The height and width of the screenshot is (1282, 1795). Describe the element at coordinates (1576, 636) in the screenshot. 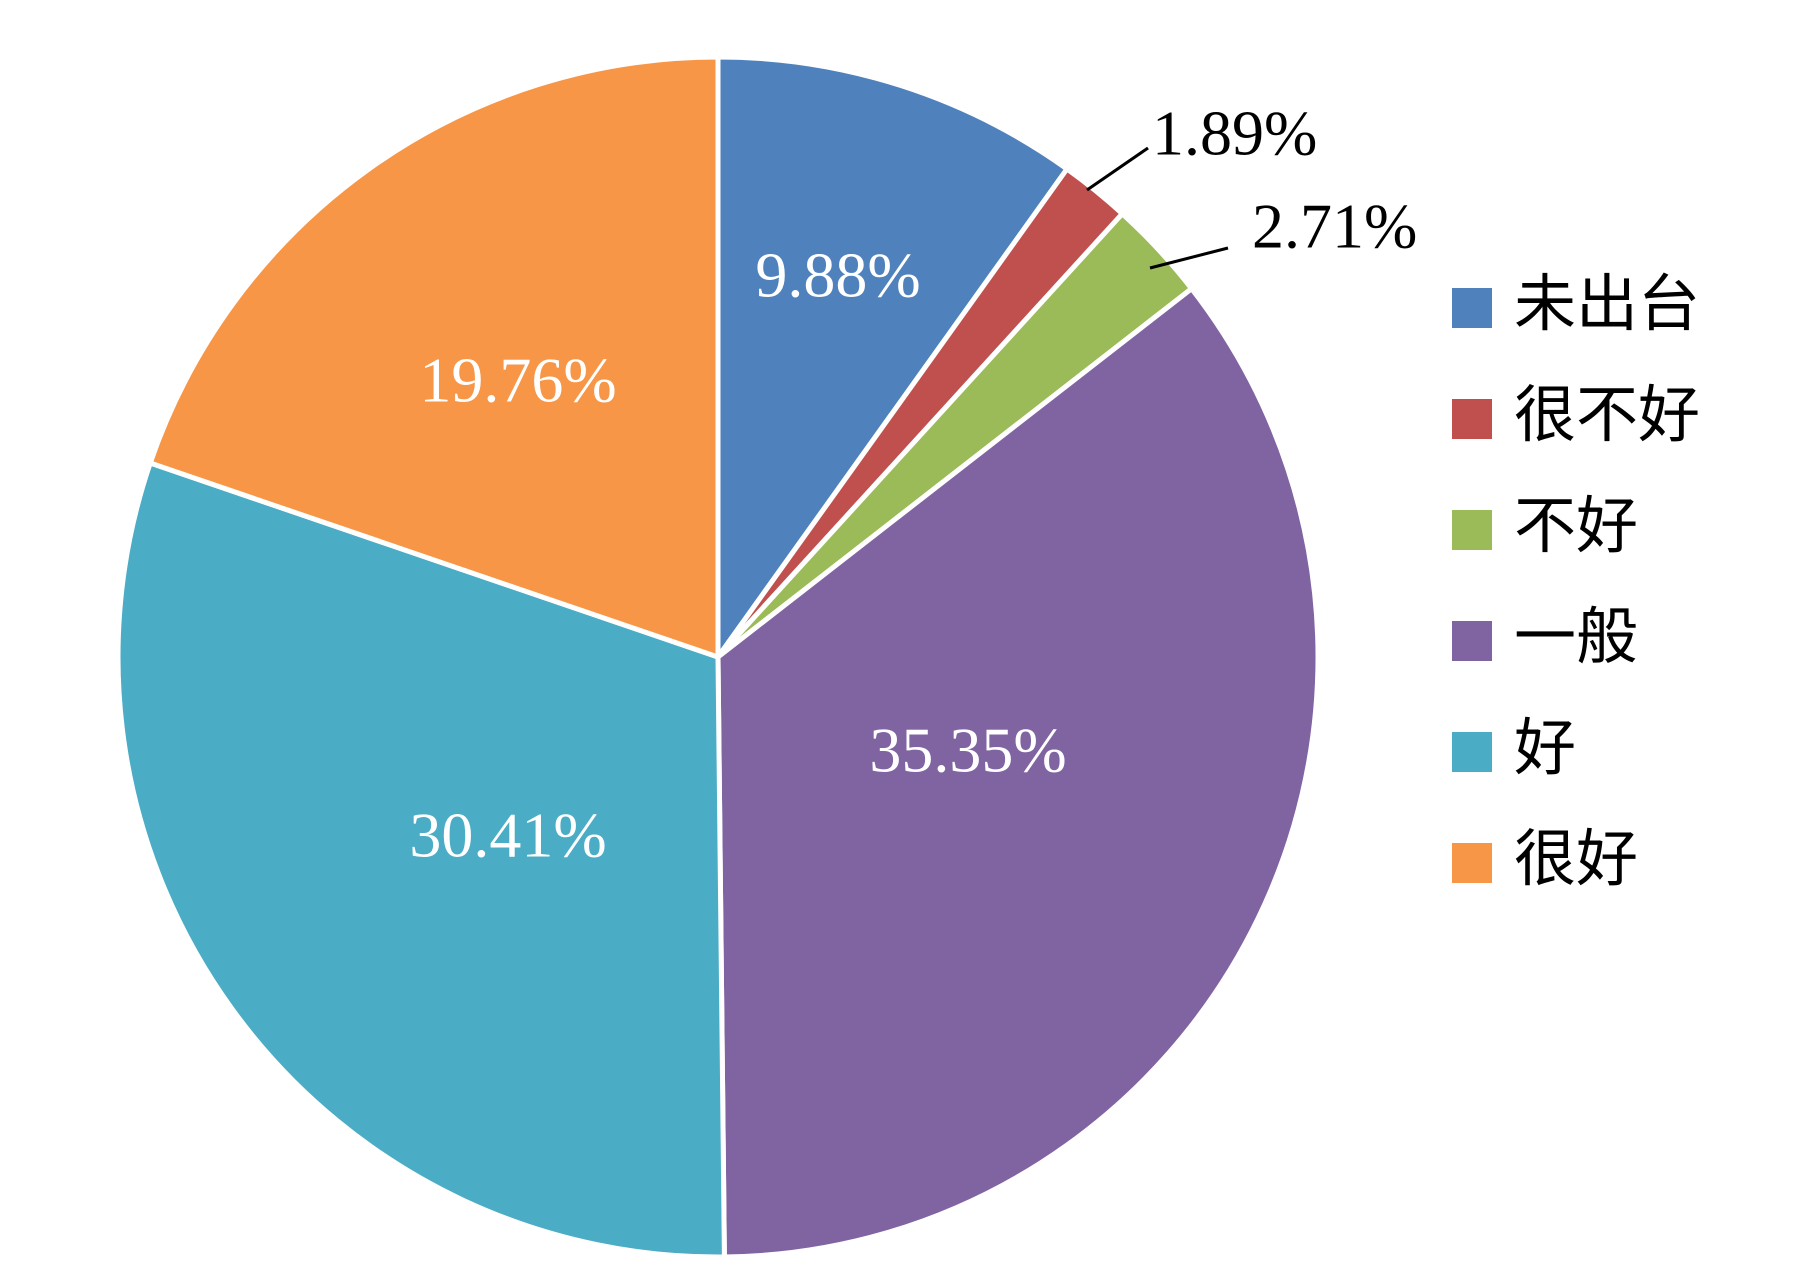

I see `legend-label-4: 一般` at that location.